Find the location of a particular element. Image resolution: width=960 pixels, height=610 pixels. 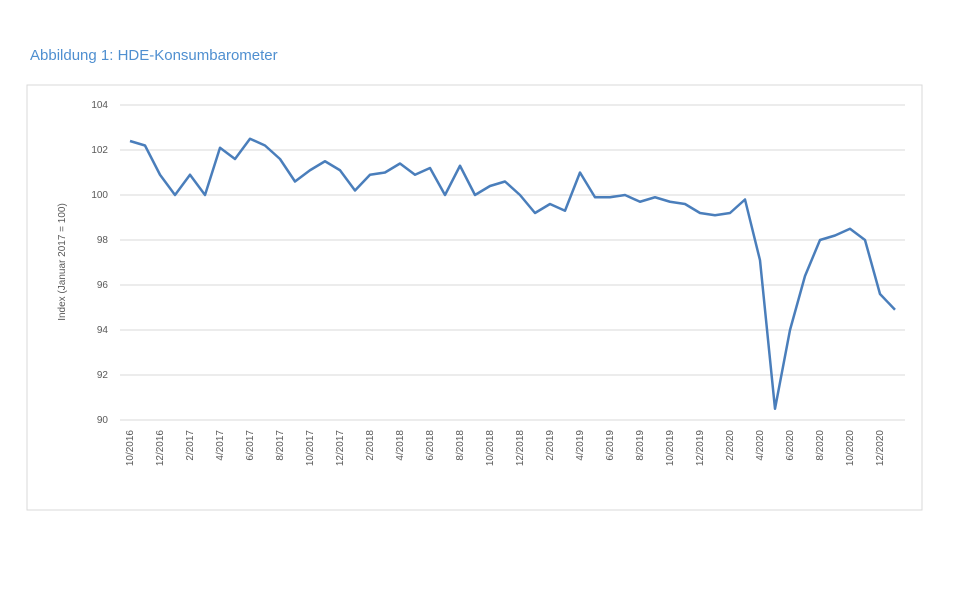

x-tick-label: 12/2019 is located at coordinates (700, 448).